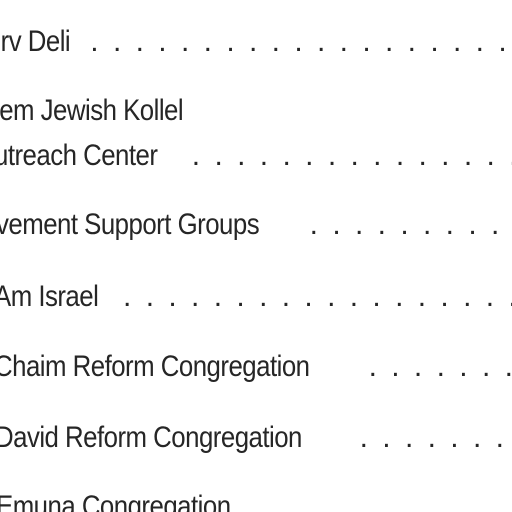 The width and height of the screenshot is (512, 512). What do you see at coordinates (115, 501) in the screenshot?
I see `entry-name: Emuna Congregation` at bounding box center [115, 501].